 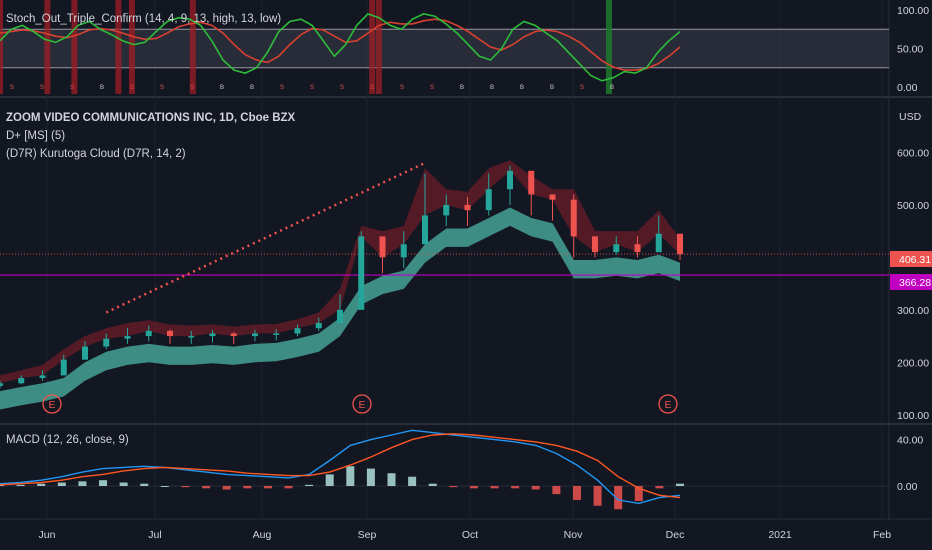 I want to click on x-tick-label: 2021, so click(x=780, y=535).